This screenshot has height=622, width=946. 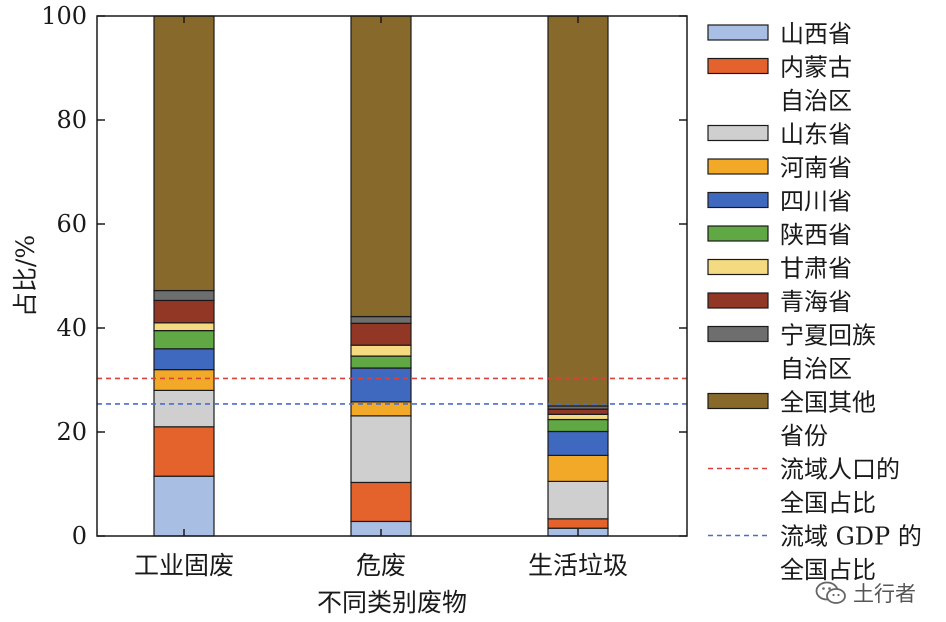 What do you see at coordinates (71, 328) in the screenshot?
I see `y-tick-label: 40` at bounding box center [71, 328].